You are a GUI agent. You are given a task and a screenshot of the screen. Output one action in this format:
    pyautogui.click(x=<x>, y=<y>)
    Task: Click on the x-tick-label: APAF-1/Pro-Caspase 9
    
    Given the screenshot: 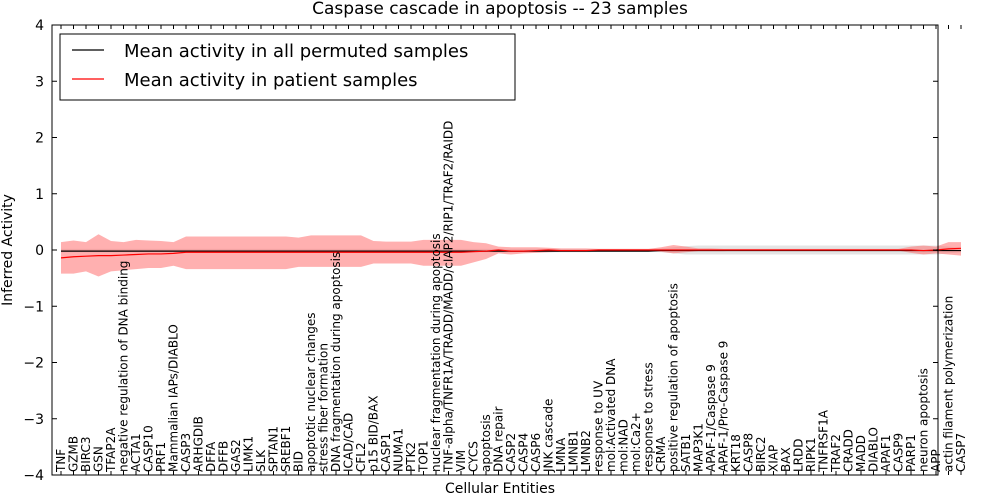 What is the action you would take?
    pyautogui.click(x=724, y=406)
    